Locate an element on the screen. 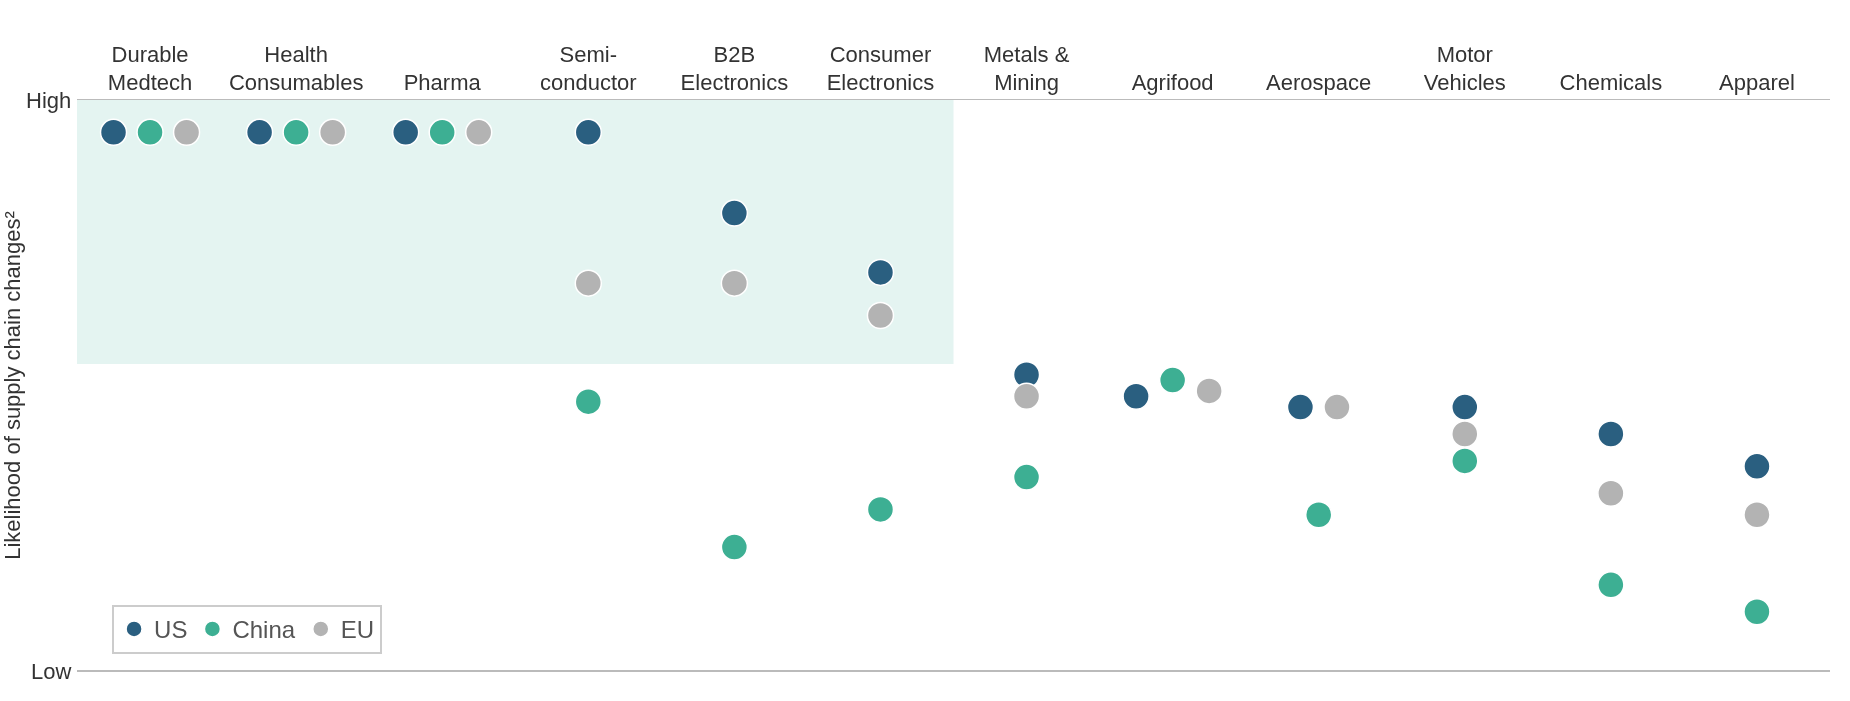  x-tick-label: Metals & Mining is located at coordinates (1026, 68).